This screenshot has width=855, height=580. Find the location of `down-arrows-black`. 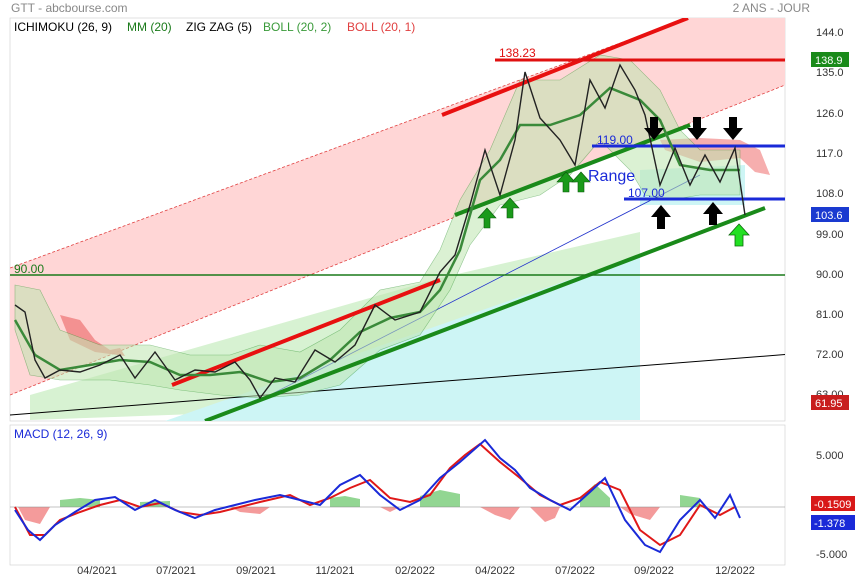

down-arrows-black is located at coordinates (693, 128).